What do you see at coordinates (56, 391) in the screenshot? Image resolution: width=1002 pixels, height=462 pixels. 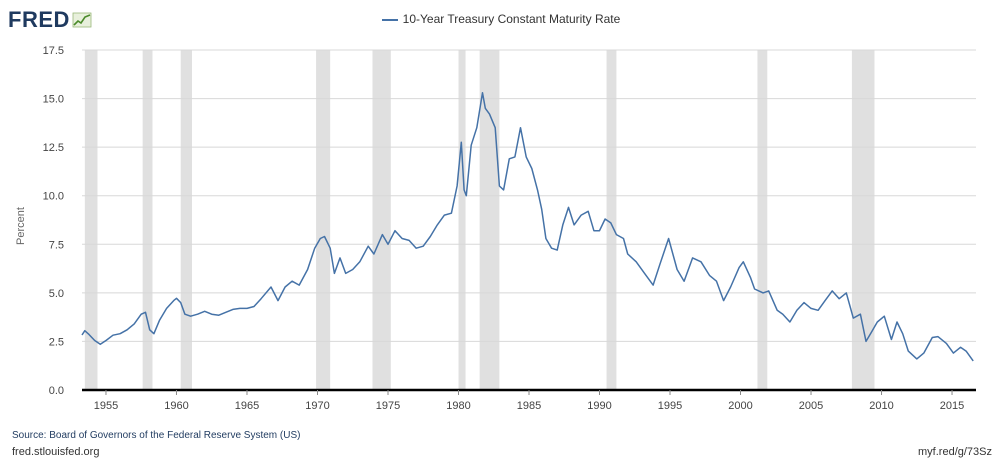 I see `y-tick-label: 0.0` at bounding box center [56, 391].